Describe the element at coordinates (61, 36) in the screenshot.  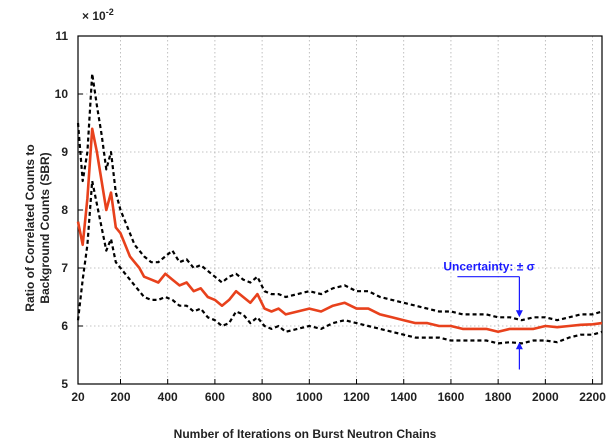
I see `y-tick-label: 11` at that location.